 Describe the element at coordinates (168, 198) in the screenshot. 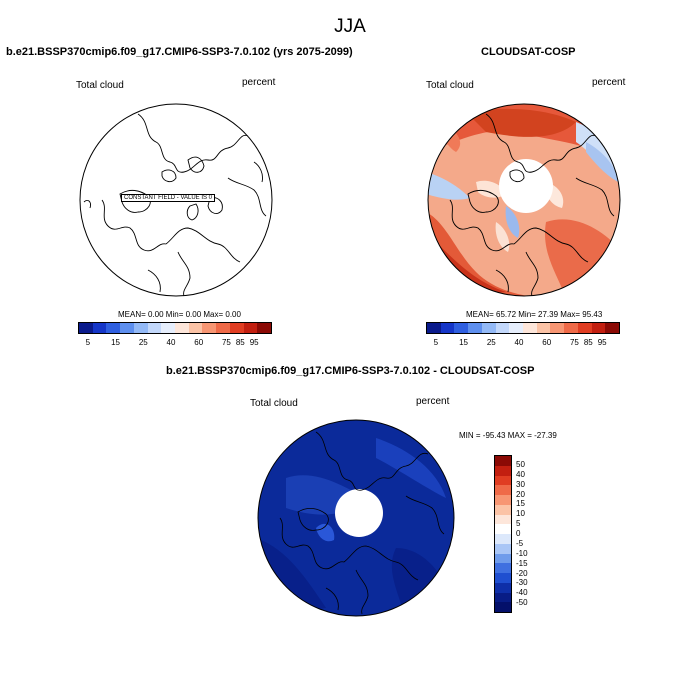

I see `constant-field-note: CONSTANT FIELD - VALUE IS 0` at that location.